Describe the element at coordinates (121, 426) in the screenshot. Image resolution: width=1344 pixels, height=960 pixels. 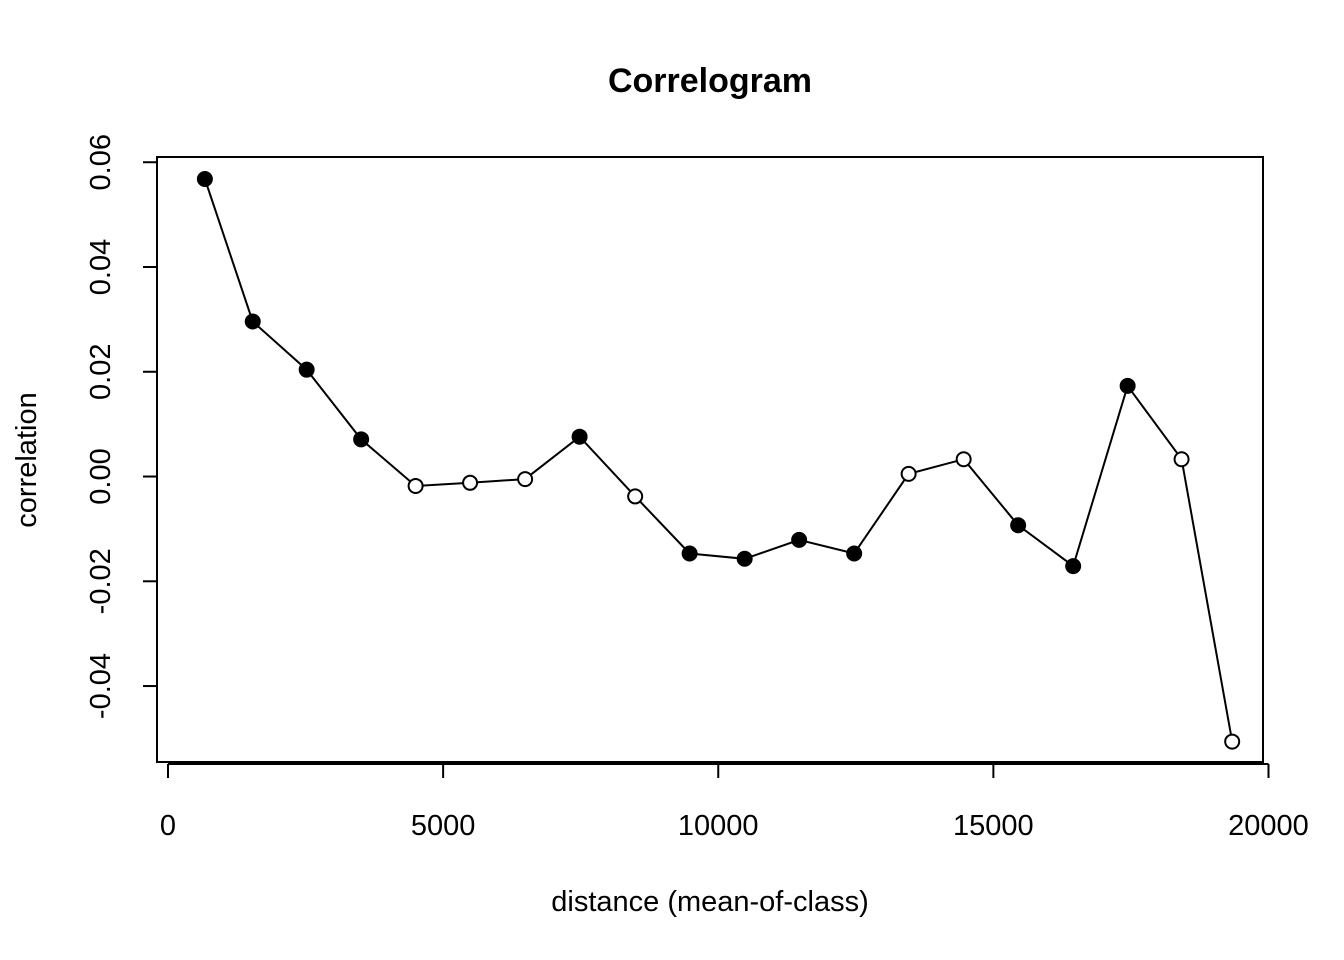
I see `y-axis: -0.04 -0.02 0.00 0.02 0.04 0.06` at that location.